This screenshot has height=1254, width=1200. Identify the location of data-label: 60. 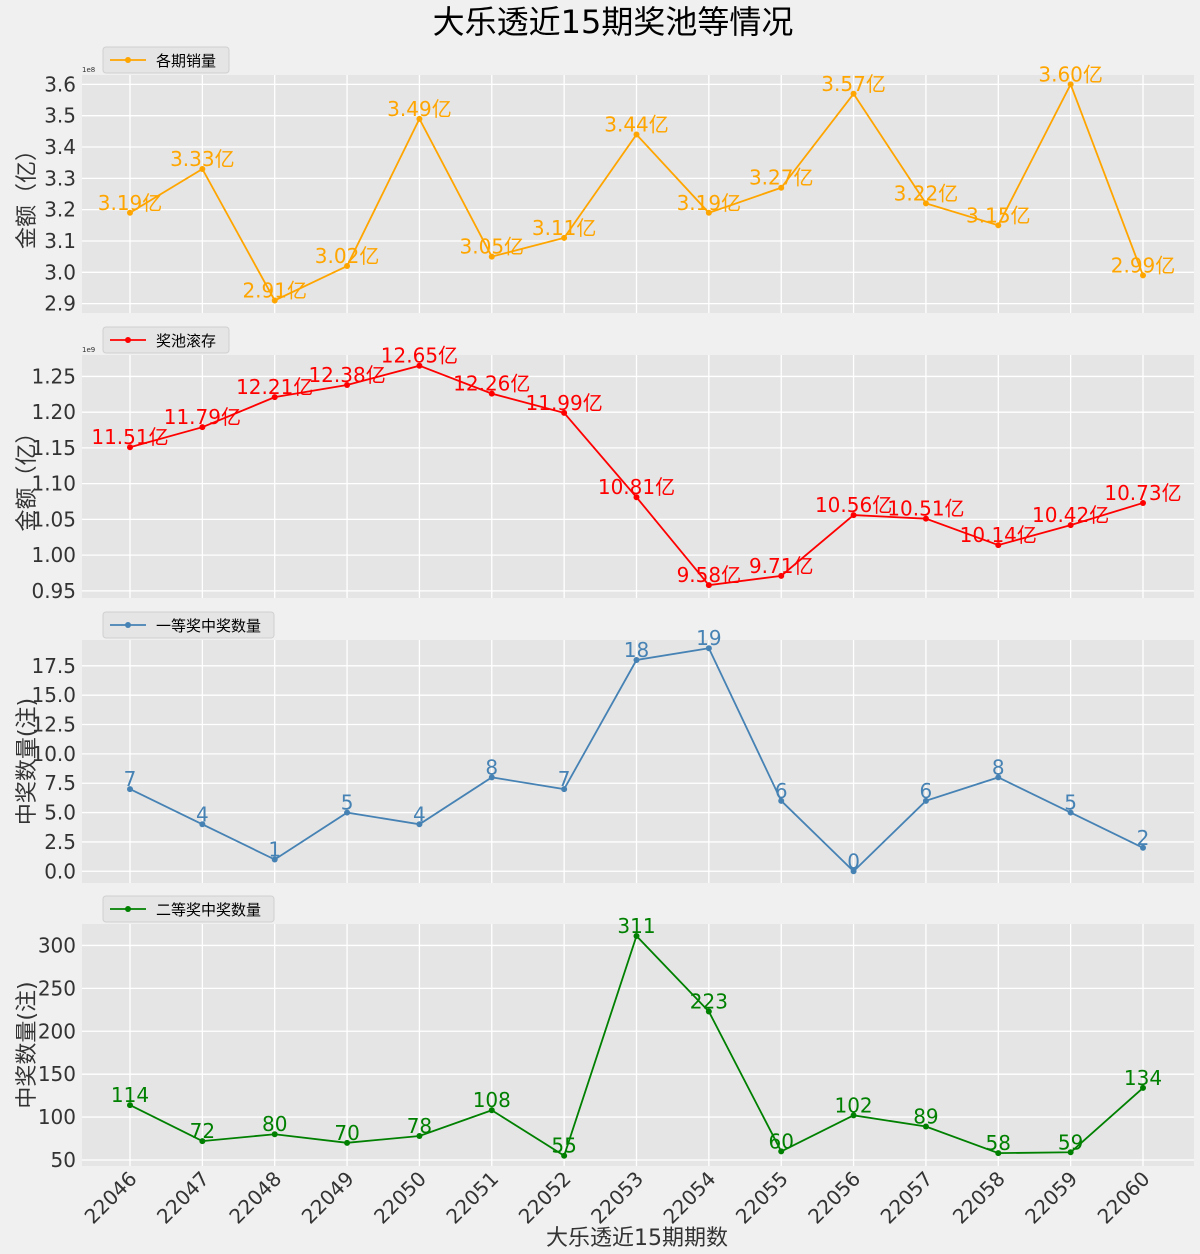
(780, 1141).